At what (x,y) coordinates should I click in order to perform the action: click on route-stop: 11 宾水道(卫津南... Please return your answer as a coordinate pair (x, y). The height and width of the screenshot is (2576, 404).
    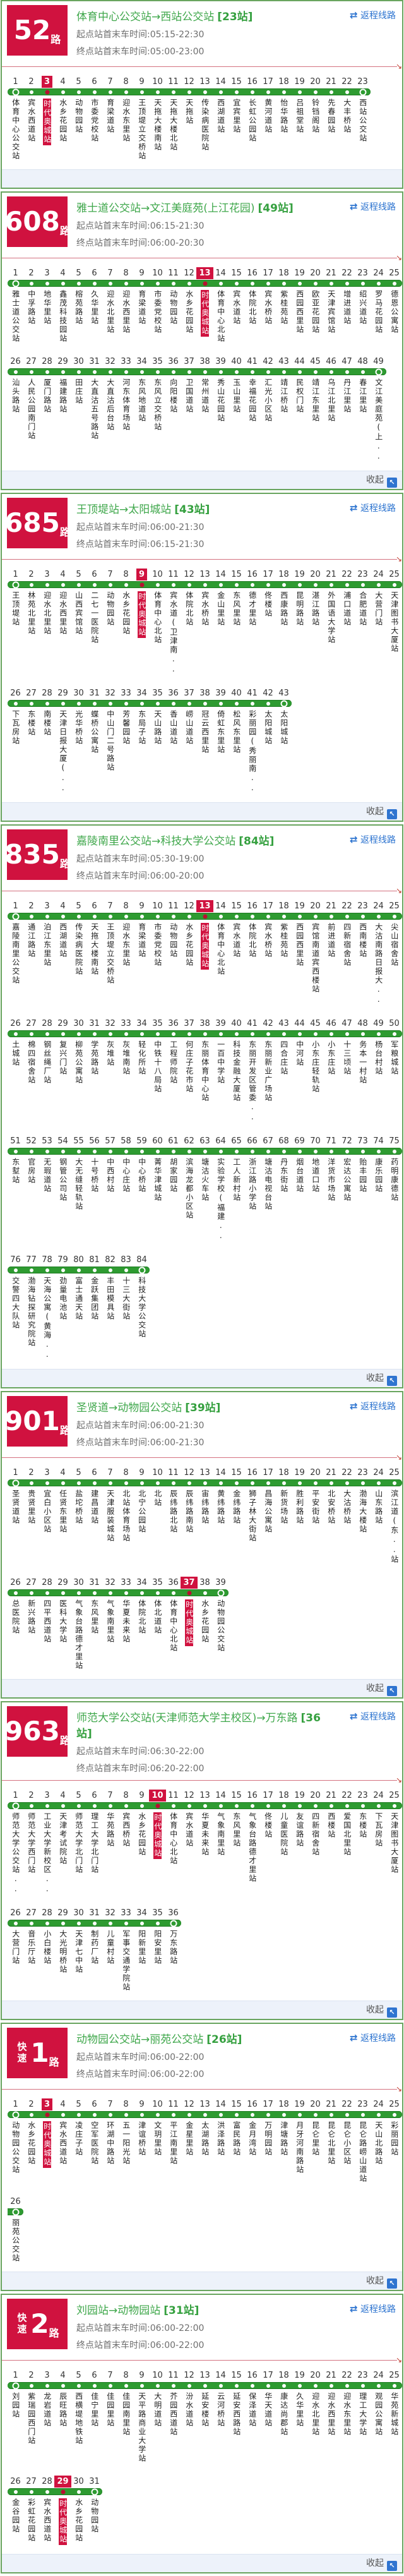
    Looking at the image, I should click on (173, 622).